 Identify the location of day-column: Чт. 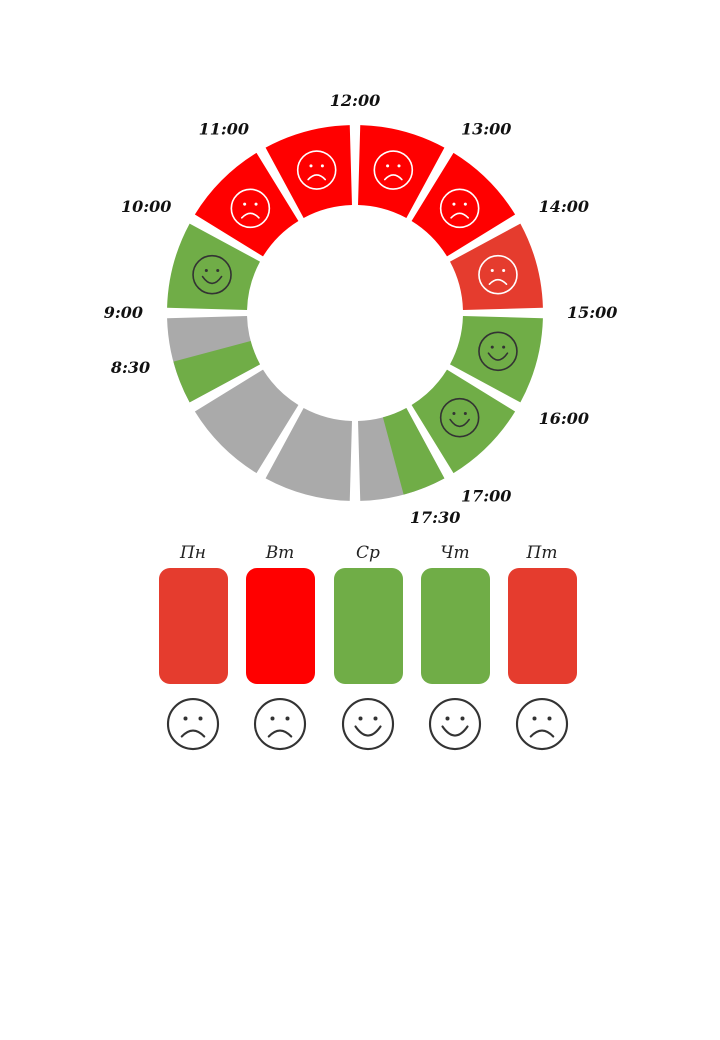
(455, 646).